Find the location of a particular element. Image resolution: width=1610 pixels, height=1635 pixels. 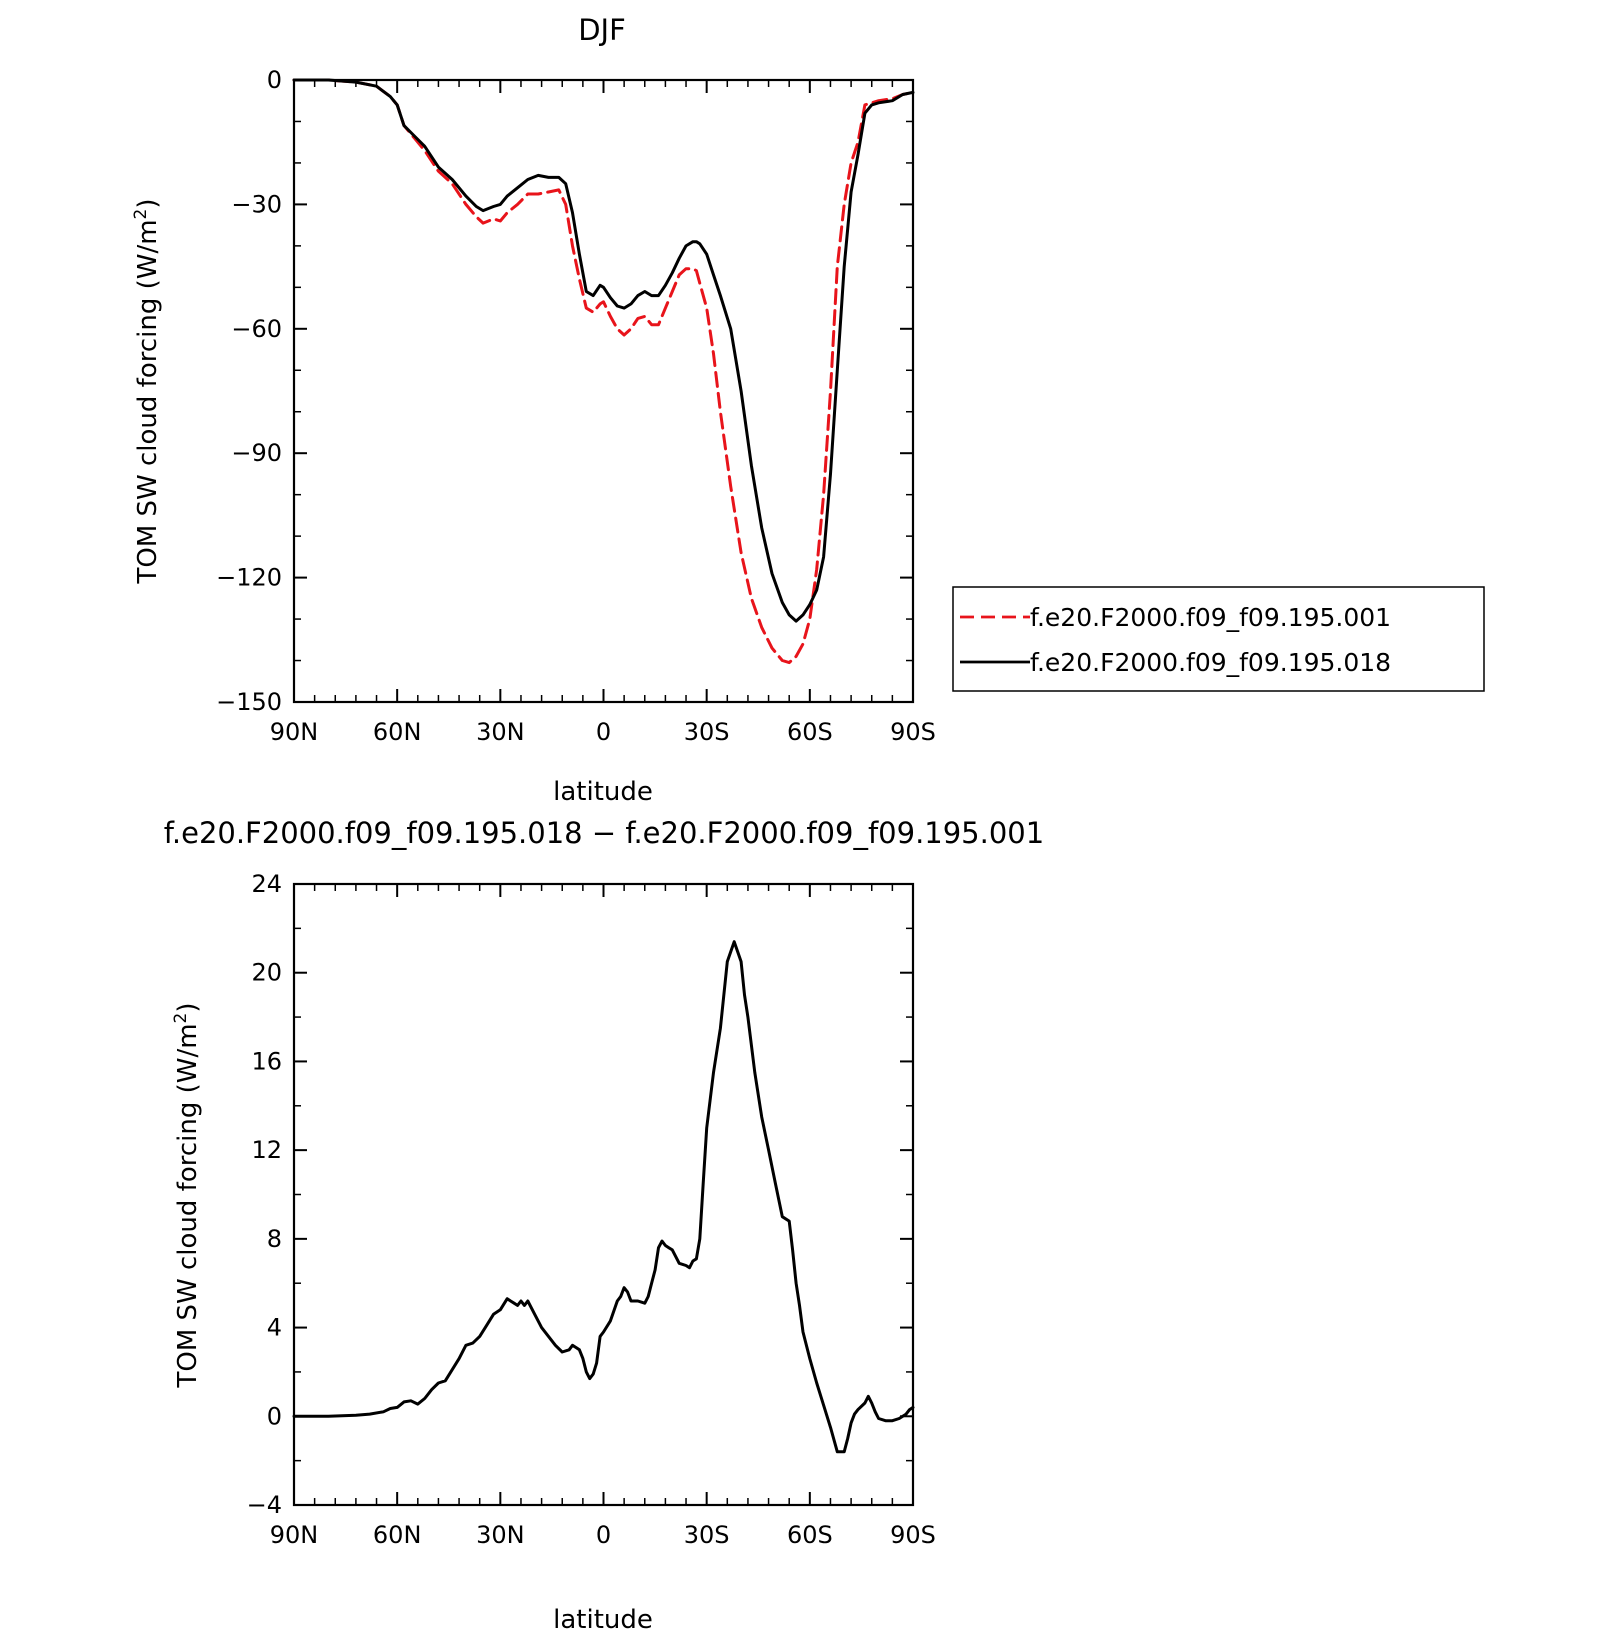

y-tick-label: 24 is located at coordinates (266, 884).